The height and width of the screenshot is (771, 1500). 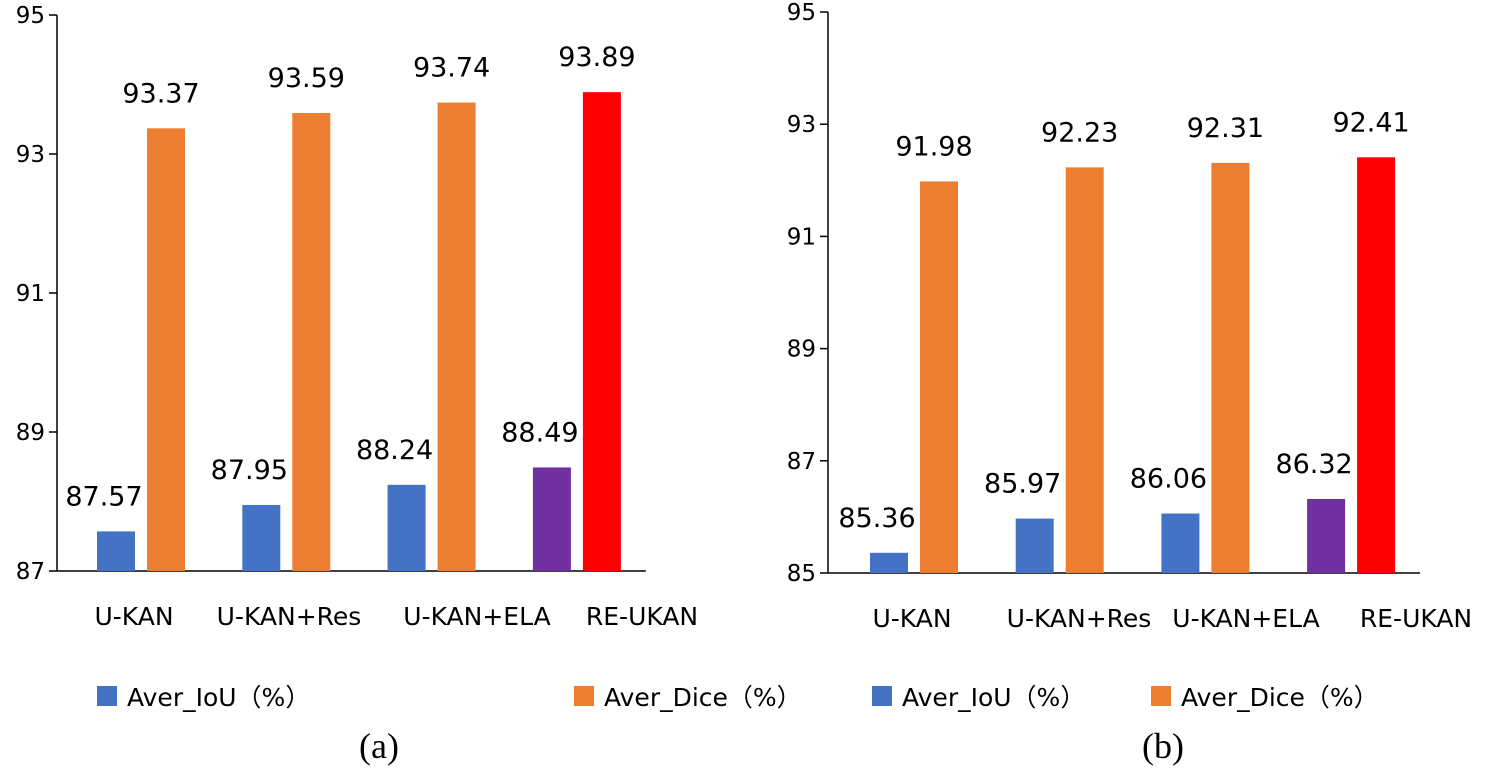 I want to click on data-label: 93.74, so click(x=451, y=68).